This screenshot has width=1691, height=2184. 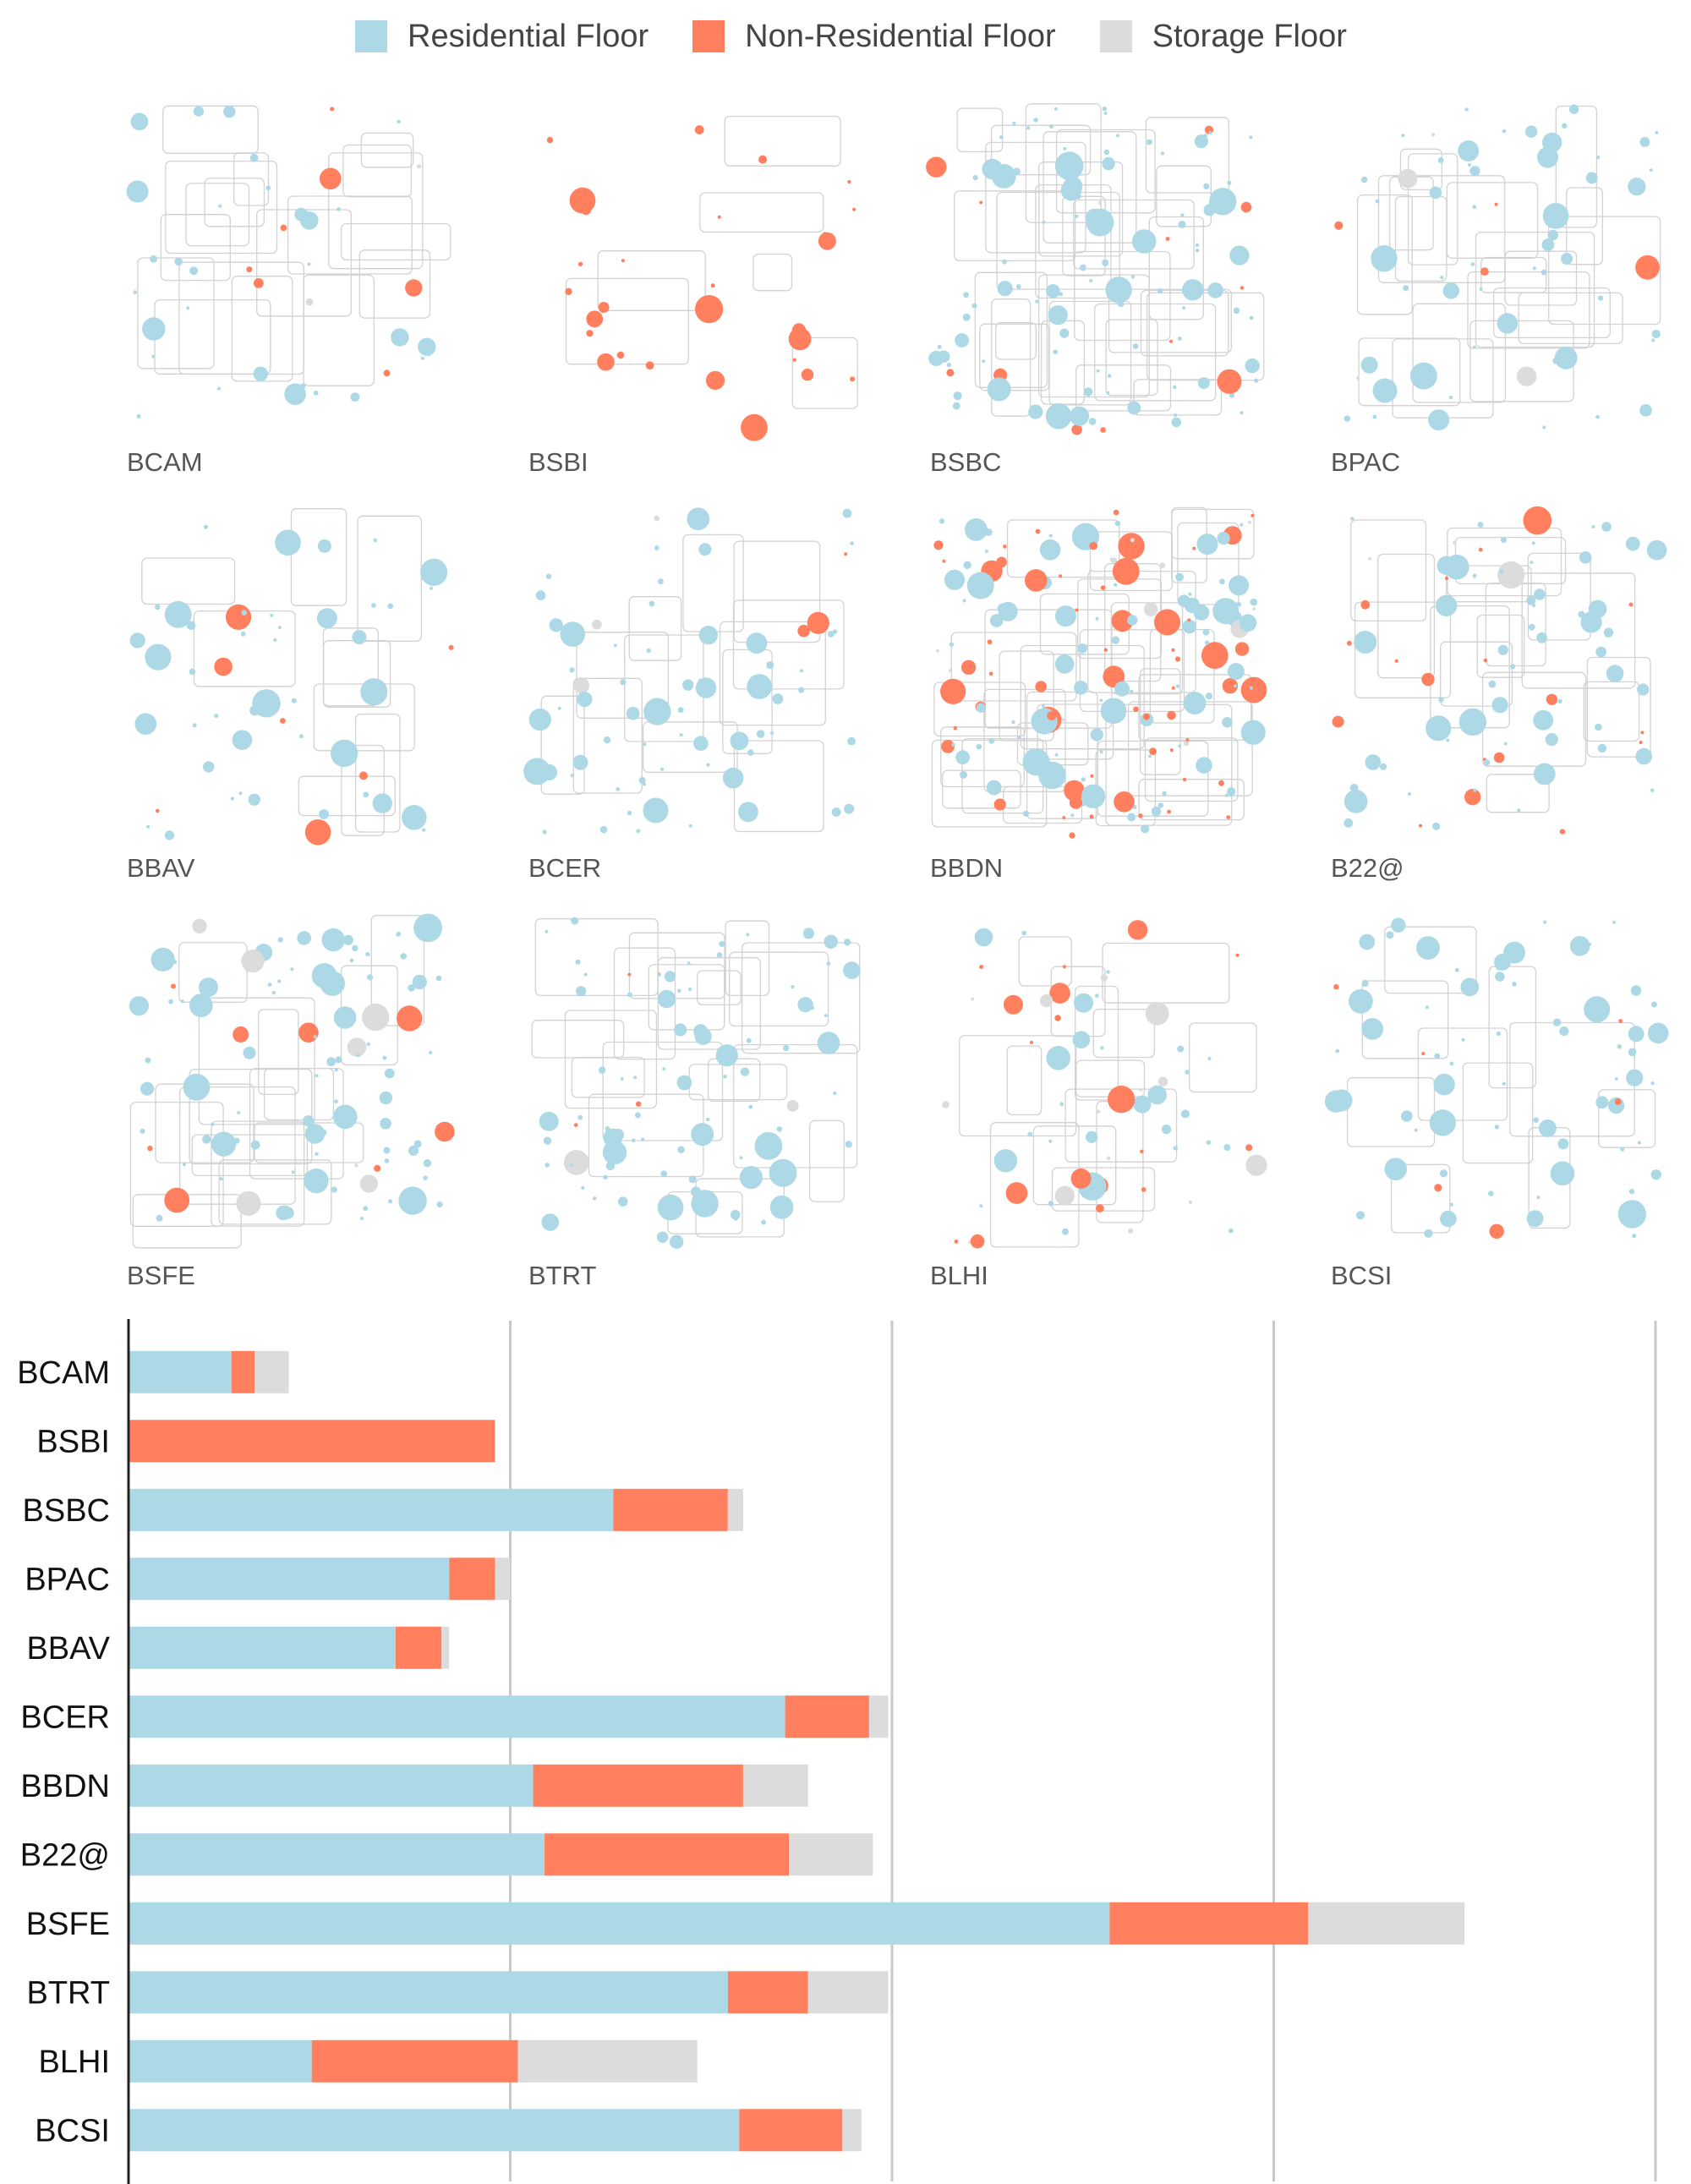 What do you see at coordinates (65, 1786) in the screenshot?
I see `bar-category-label: BBDN` at bounding box center [65, 1786].